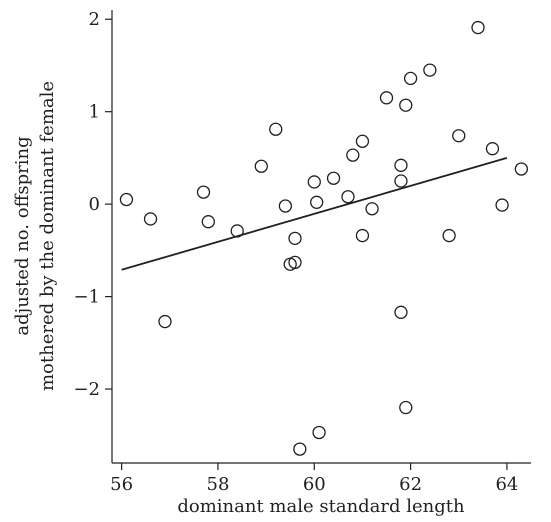  I want to click on x-tick-label: 58, so click(218, 484).